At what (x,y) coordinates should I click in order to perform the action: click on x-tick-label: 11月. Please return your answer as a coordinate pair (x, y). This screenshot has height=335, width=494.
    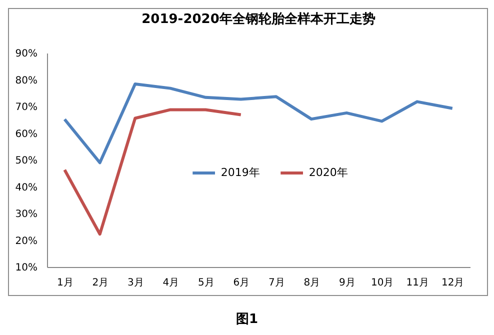
    Looking at the image, I should click on (417, 283).